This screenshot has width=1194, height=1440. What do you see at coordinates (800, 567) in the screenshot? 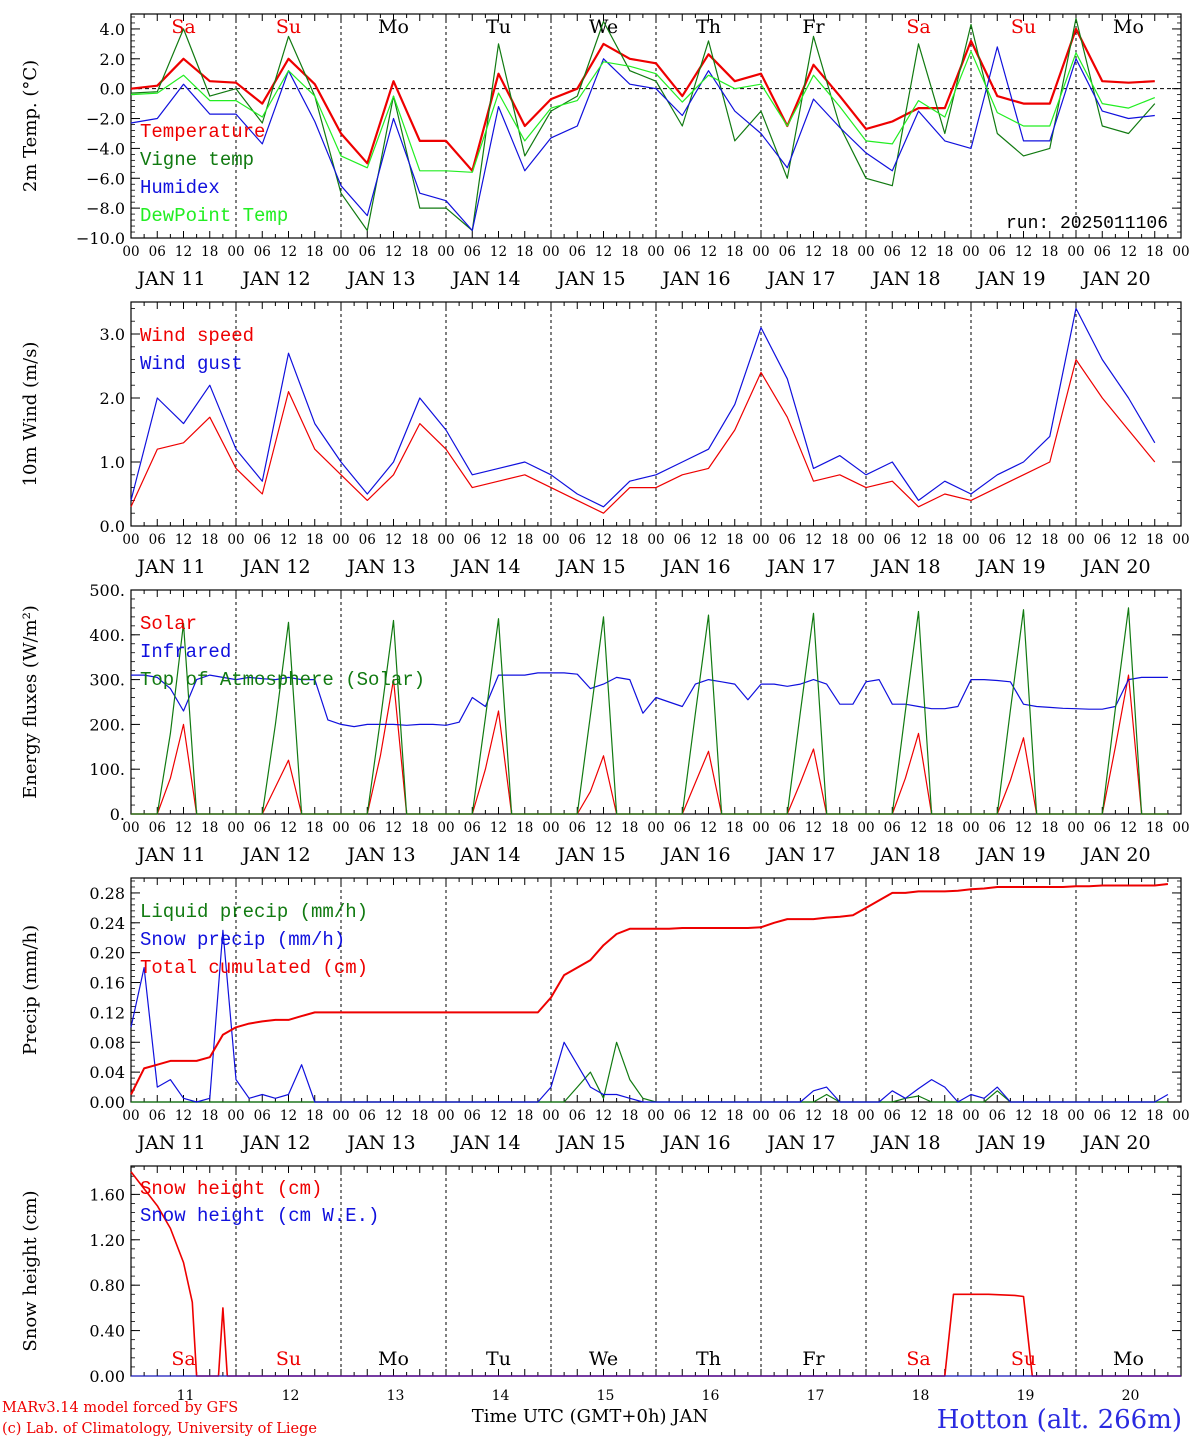
I see `x-day-label: JAN 17` at bounding box center [800, 567].